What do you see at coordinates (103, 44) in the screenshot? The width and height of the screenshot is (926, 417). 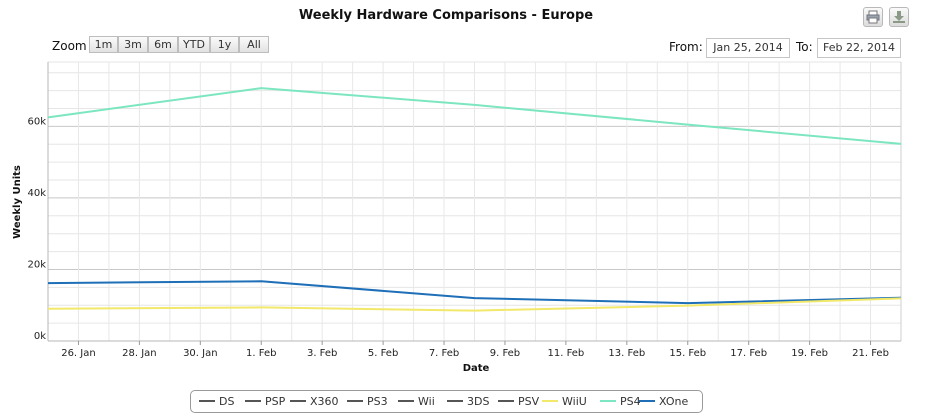 I see `zoom-1m-button: 1m` at bounding box center [103, 44].